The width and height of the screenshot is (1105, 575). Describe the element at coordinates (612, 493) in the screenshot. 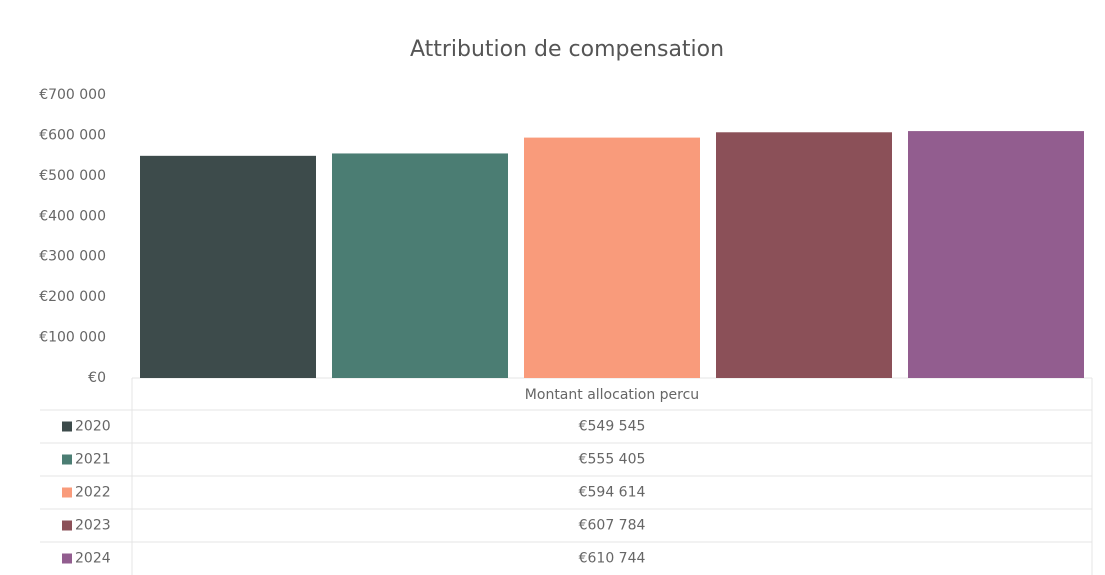

I see `table-value: €594 614` at that location.